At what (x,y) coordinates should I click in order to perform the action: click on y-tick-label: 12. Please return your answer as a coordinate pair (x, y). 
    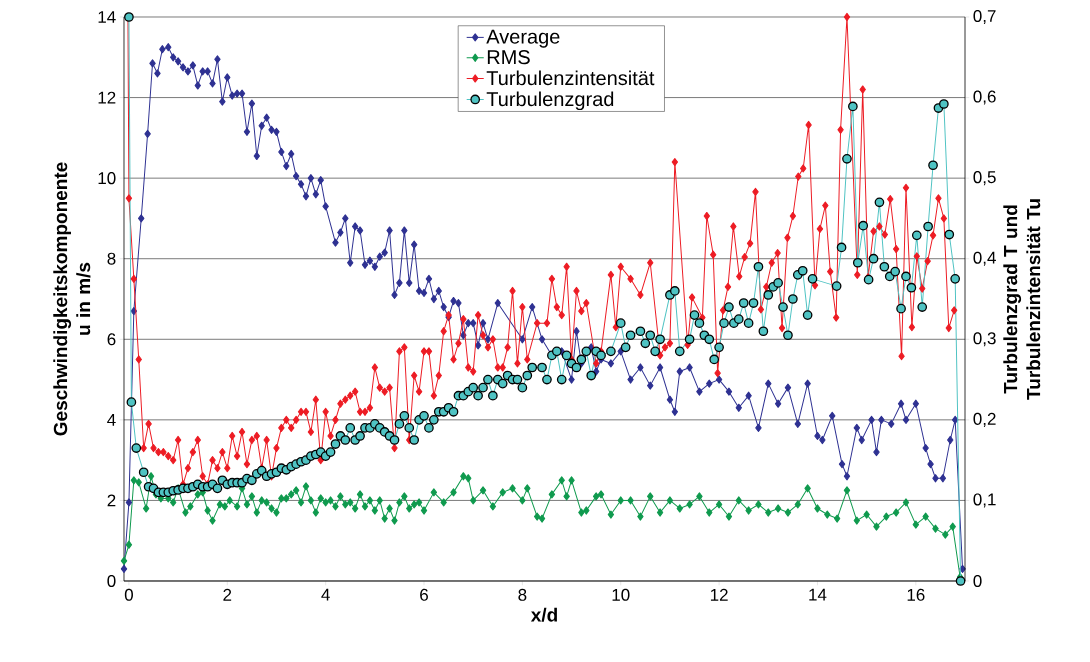
    Looking at the image, I should click on (107, 97).